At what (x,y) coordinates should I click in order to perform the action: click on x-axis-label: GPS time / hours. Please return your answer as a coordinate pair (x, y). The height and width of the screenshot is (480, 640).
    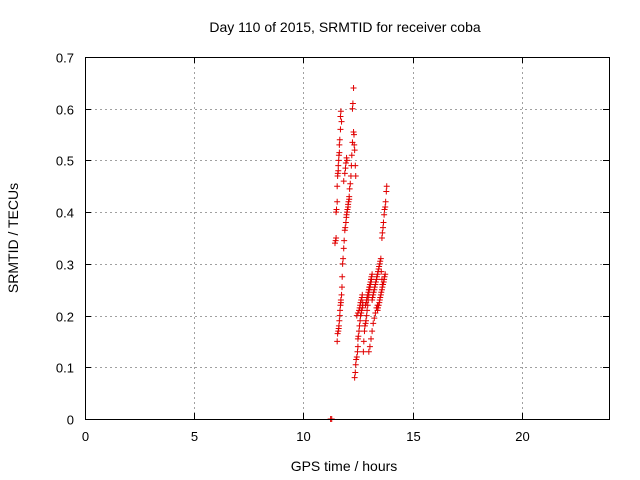
    Looking at the image, I should click on (344, 466).